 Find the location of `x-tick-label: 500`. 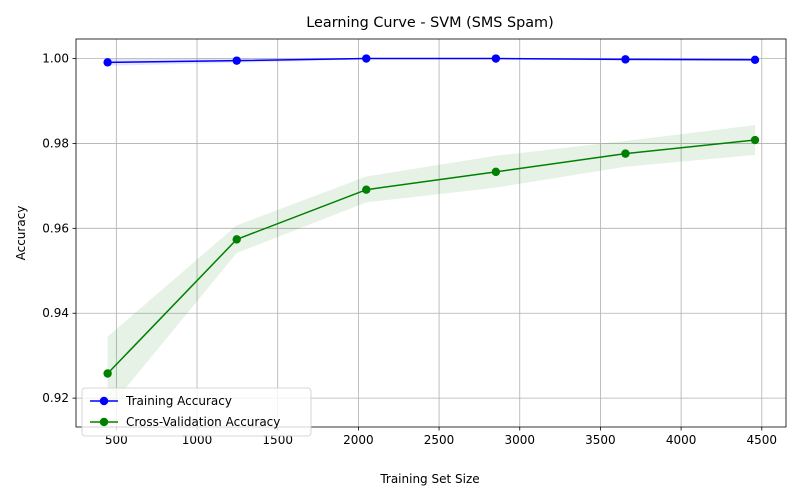

x-tick-label: 500 is located at coordinates (116, 440).